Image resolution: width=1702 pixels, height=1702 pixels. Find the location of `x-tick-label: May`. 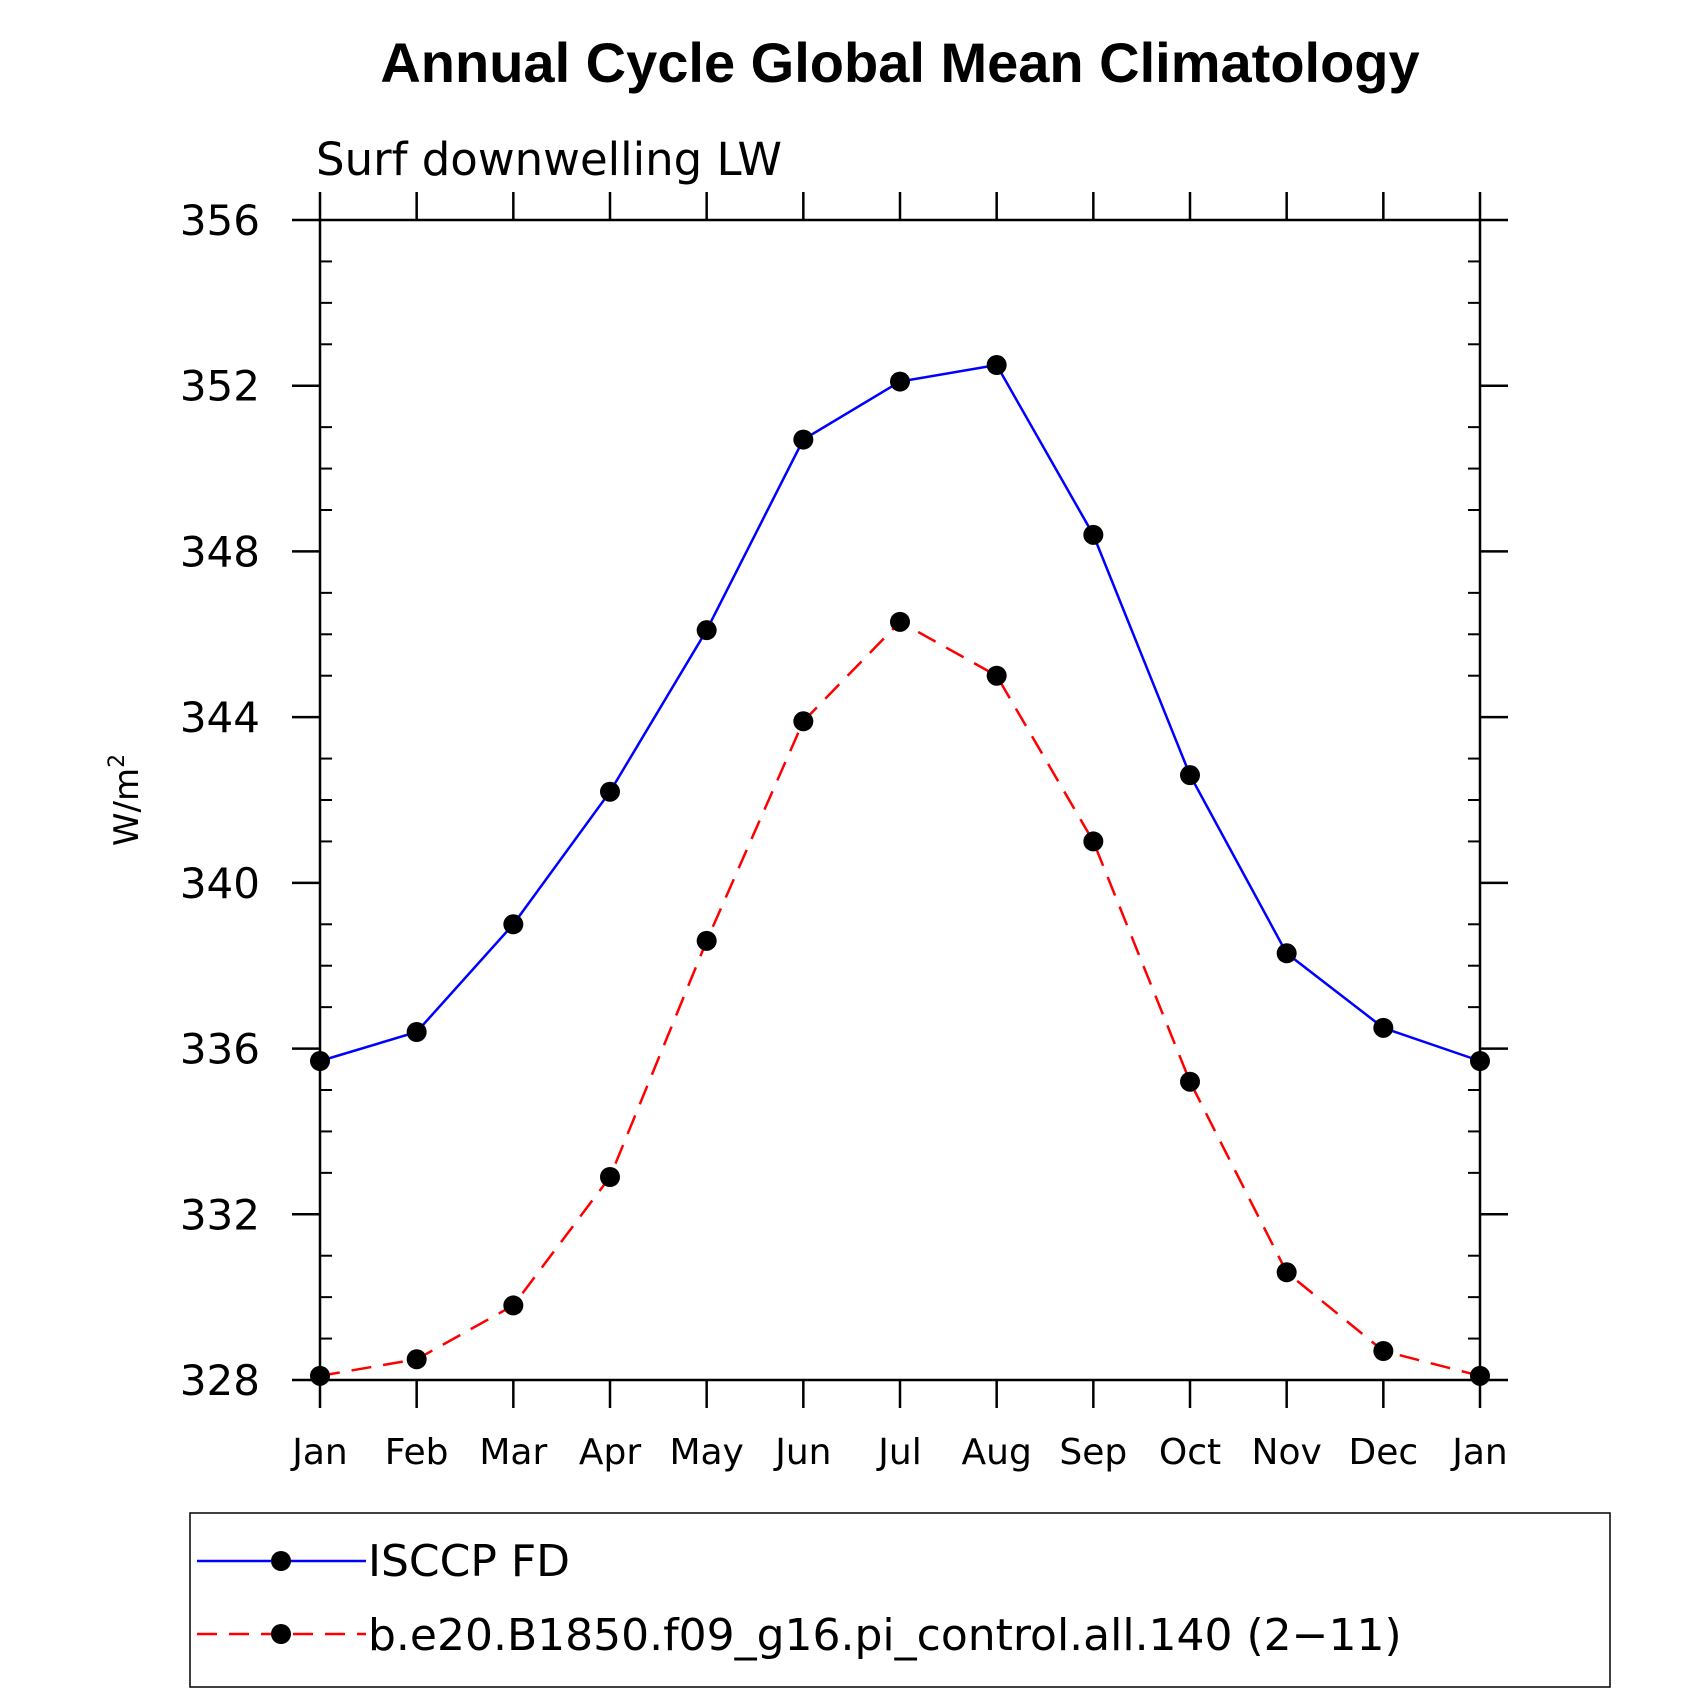

x-tick-label: May is located at coordinates (706, 1452).